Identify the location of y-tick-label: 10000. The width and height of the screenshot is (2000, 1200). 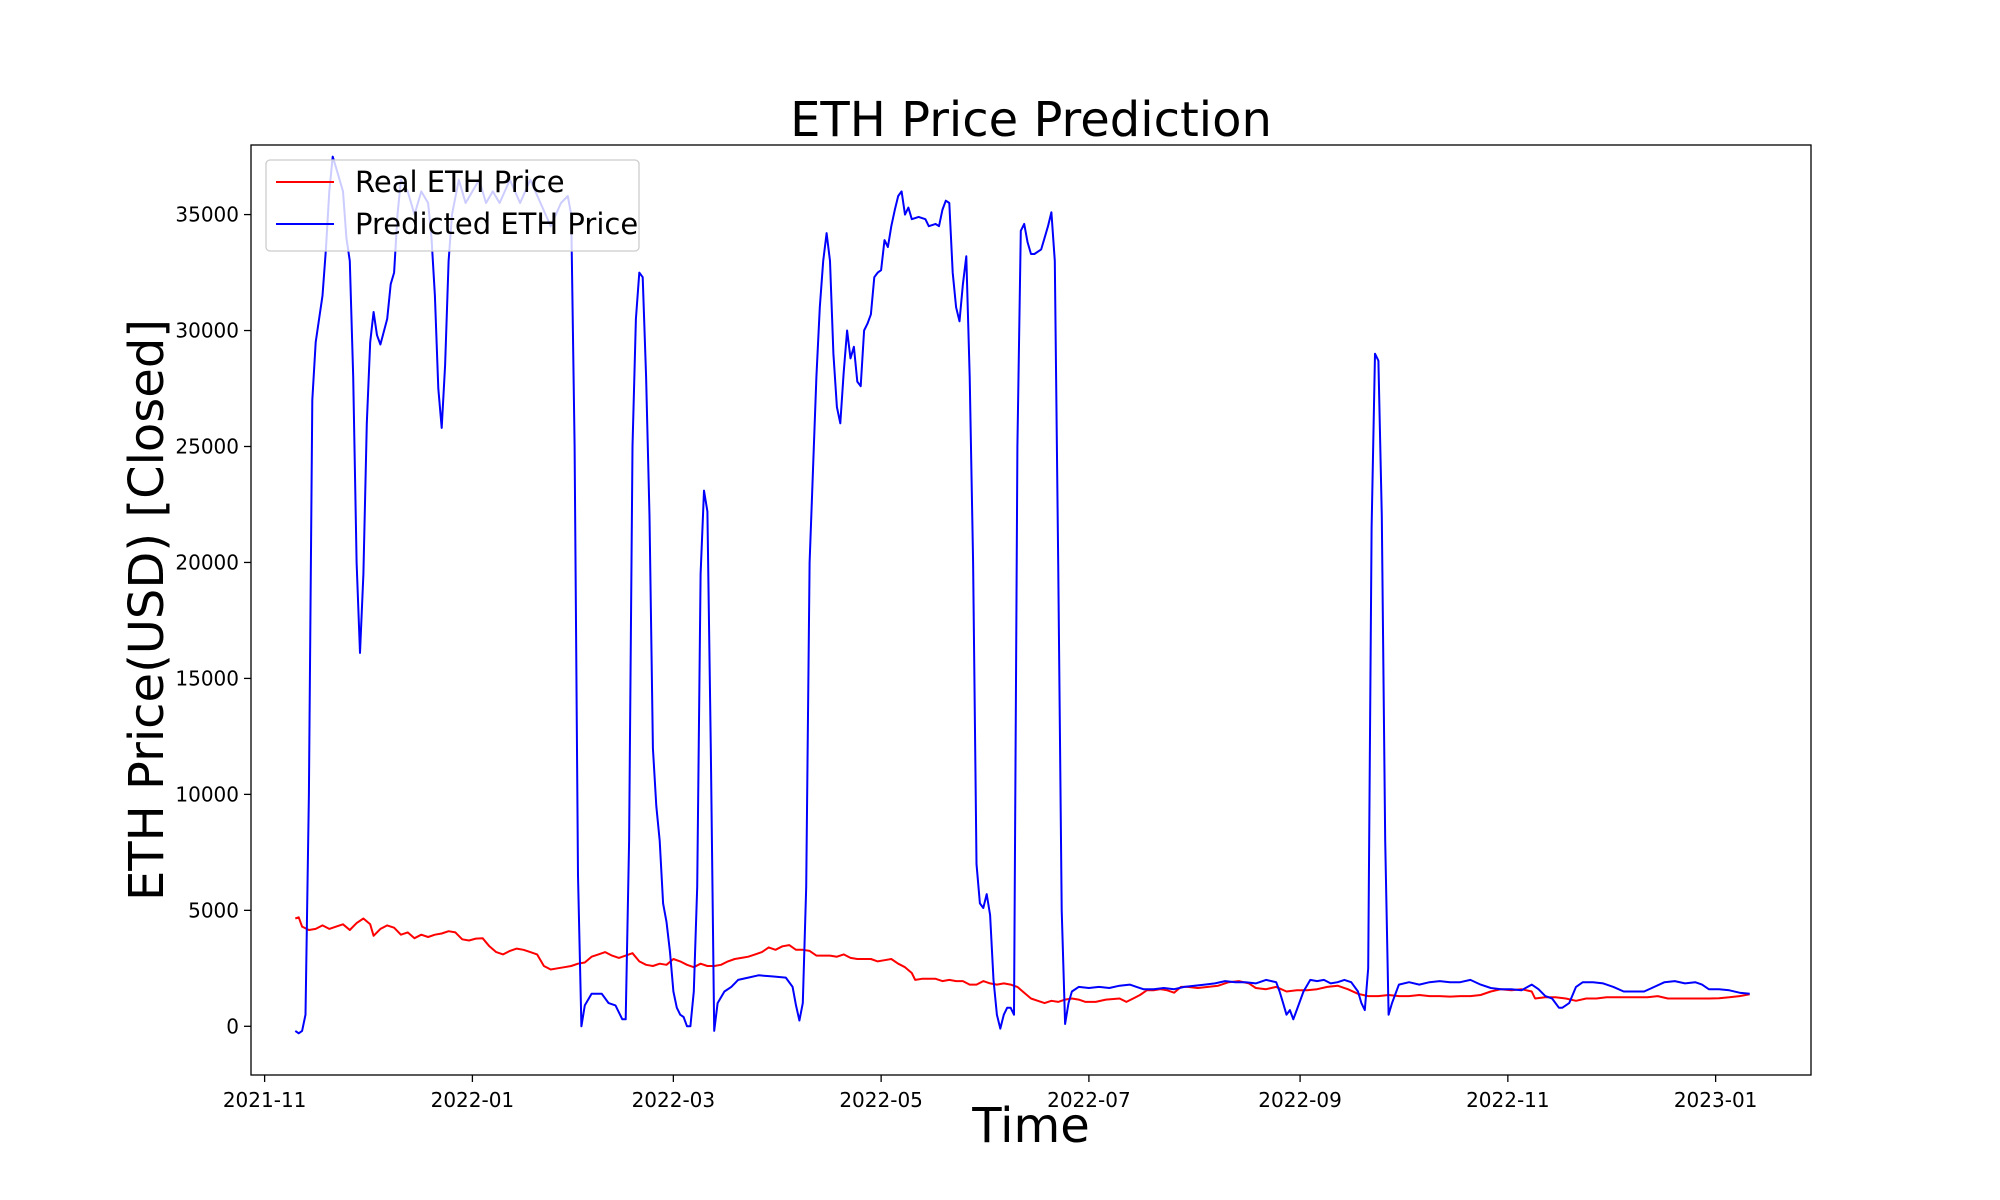
(207, 794).